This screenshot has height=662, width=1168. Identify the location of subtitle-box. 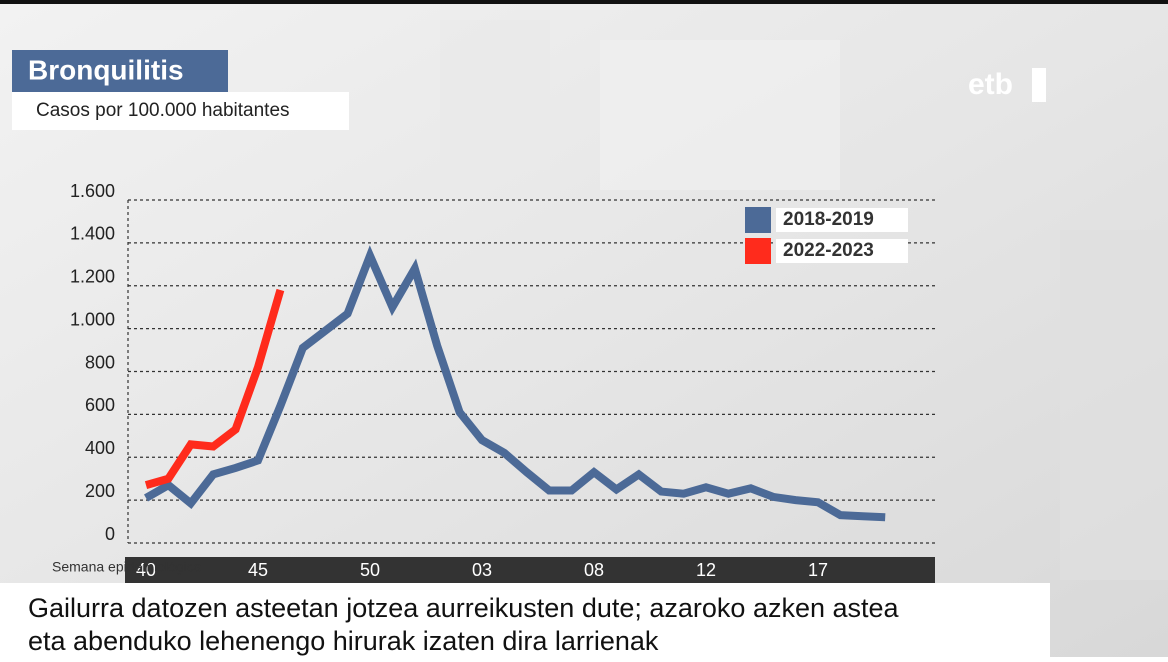
(180, 111).